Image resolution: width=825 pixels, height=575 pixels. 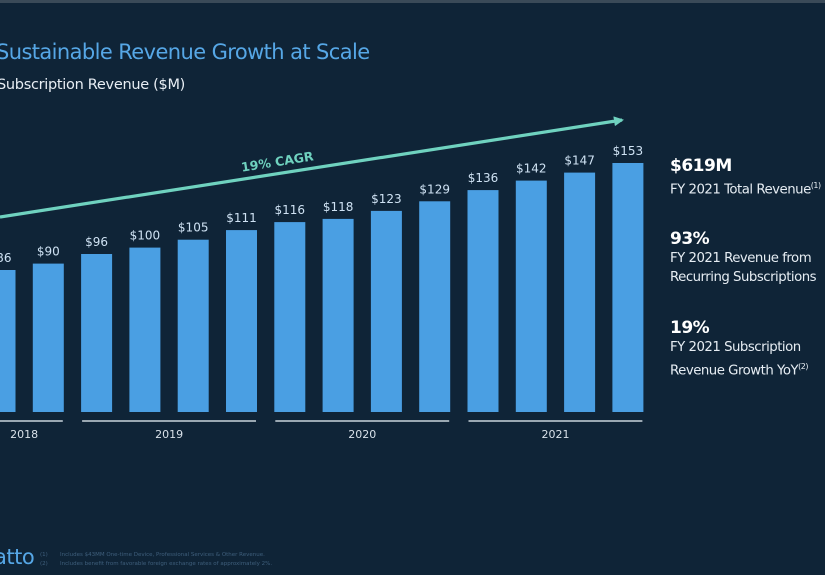 I want to click on year-label: 2019, so click(x=169, y=434).